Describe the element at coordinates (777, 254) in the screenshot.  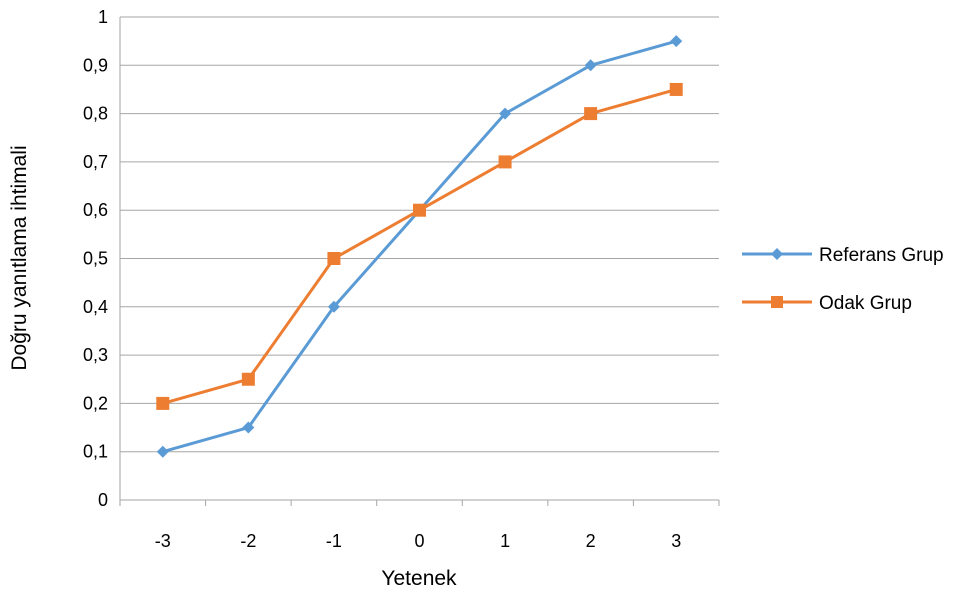
I see `legend-diamond-marker` at that location.